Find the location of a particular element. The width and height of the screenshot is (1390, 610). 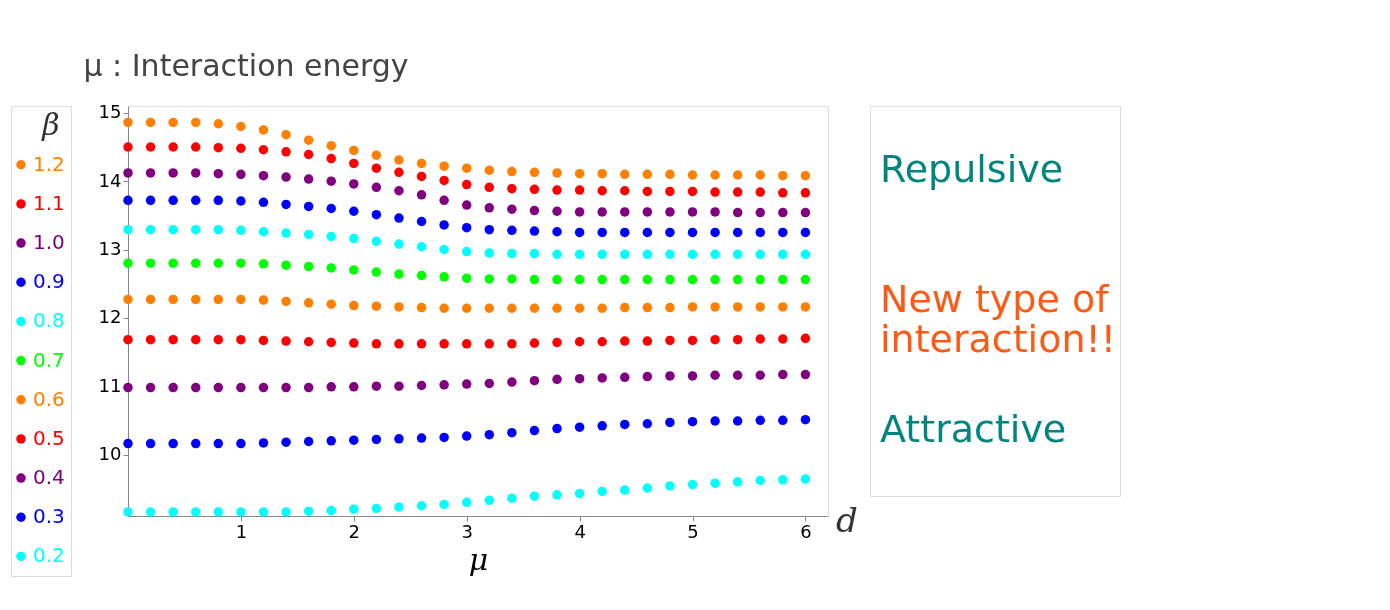

x-tick-label: 2 is located at coordinates (354, 531).